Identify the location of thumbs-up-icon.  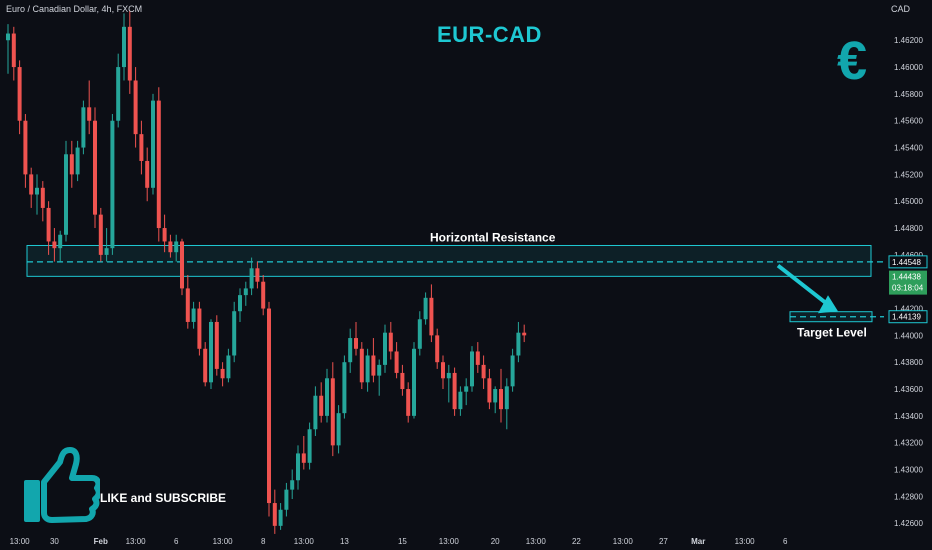
(62, 485).